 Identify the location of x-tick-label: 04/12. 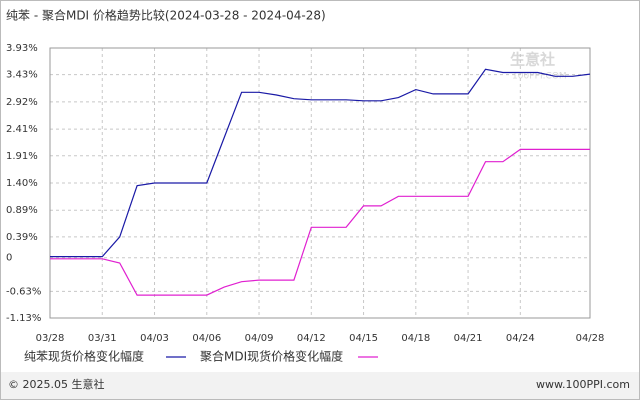
(311, 338).